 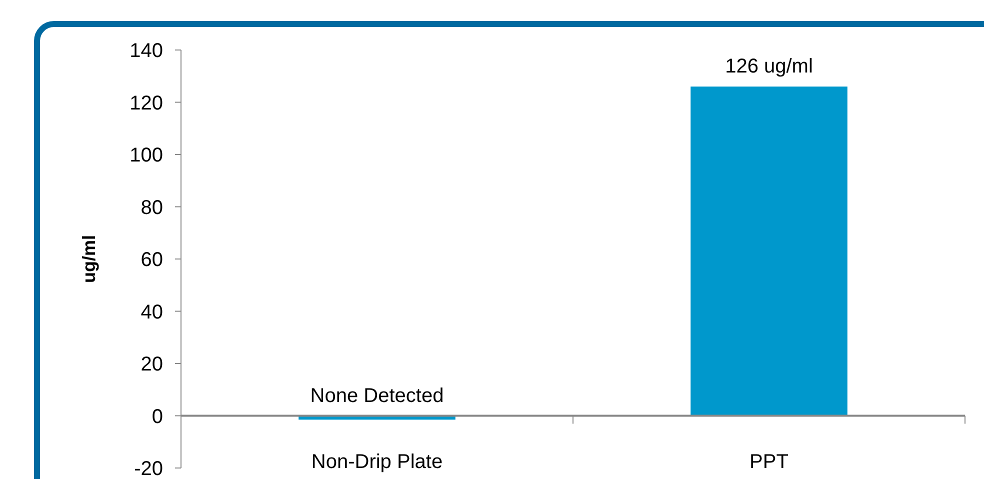 I want to click on data-label: 126 ug/ml, so click(x=769, y=67).